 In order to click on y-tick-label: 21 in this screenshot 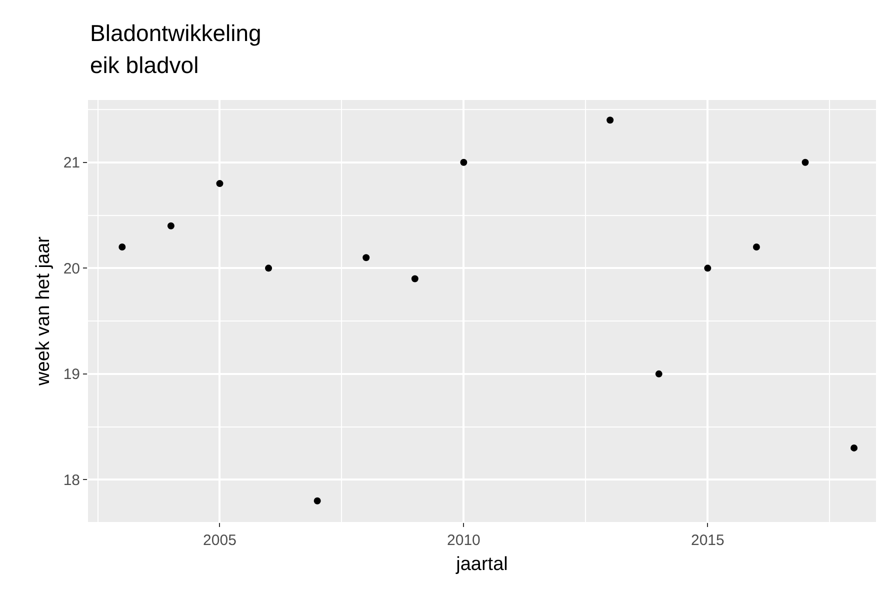, I will do `click(71, 163)`.